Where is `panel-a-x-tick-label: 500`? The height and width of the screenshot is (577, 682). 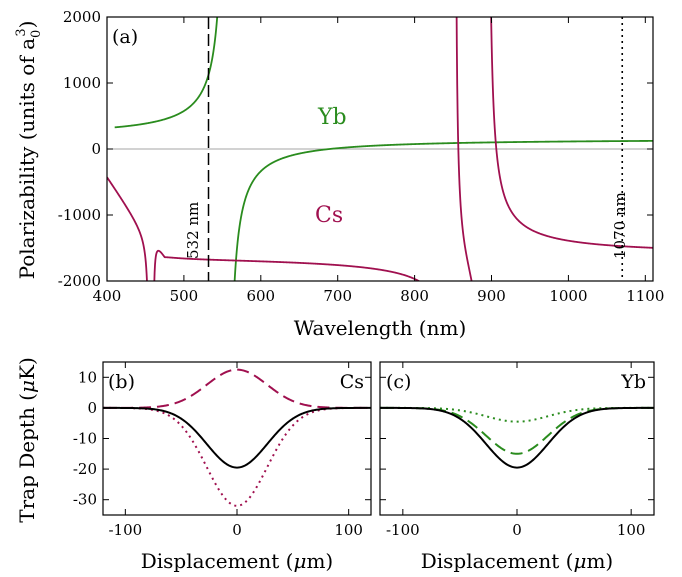 panel-a-x-tick-label: 500 is located at coordinates (184, 296).